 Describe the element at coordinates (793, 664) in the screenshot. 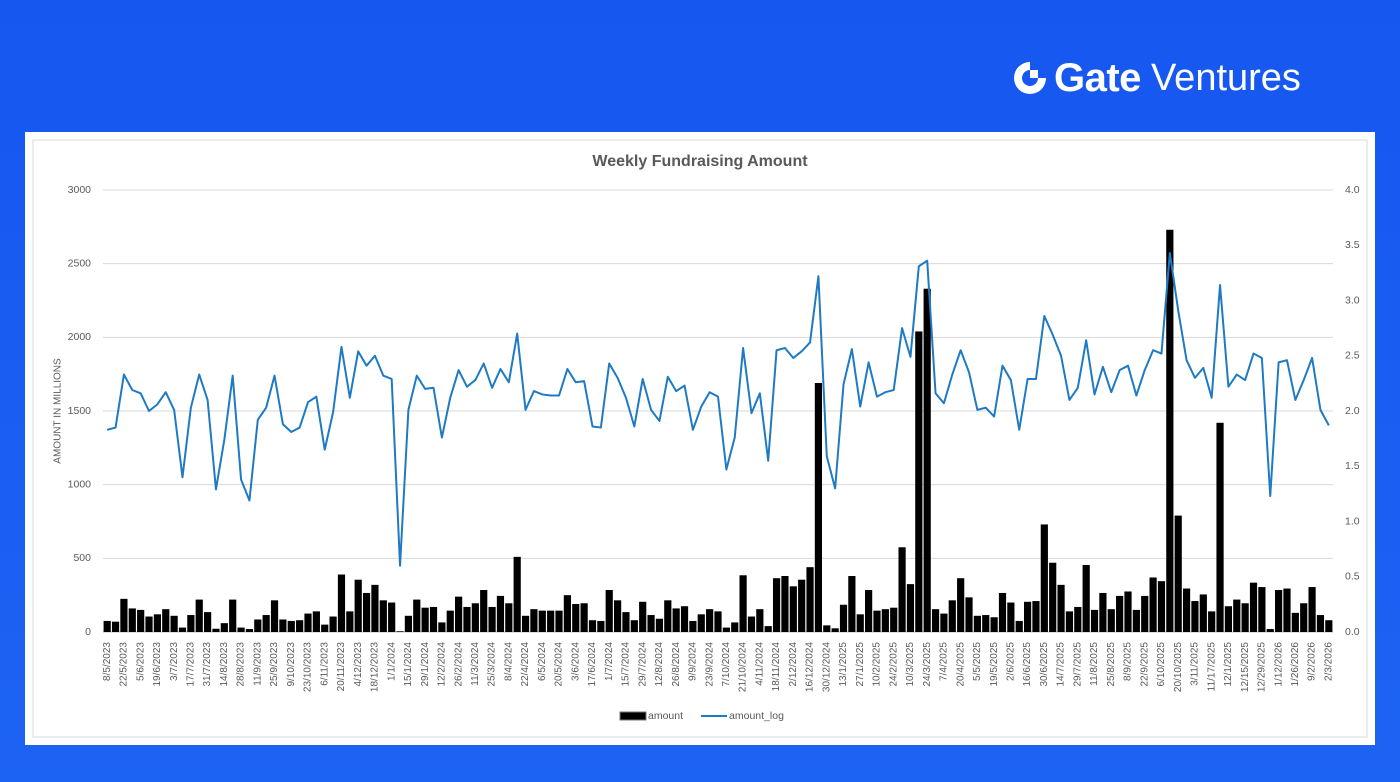

I see `x-tick-label: 2/12/2024` at that location.